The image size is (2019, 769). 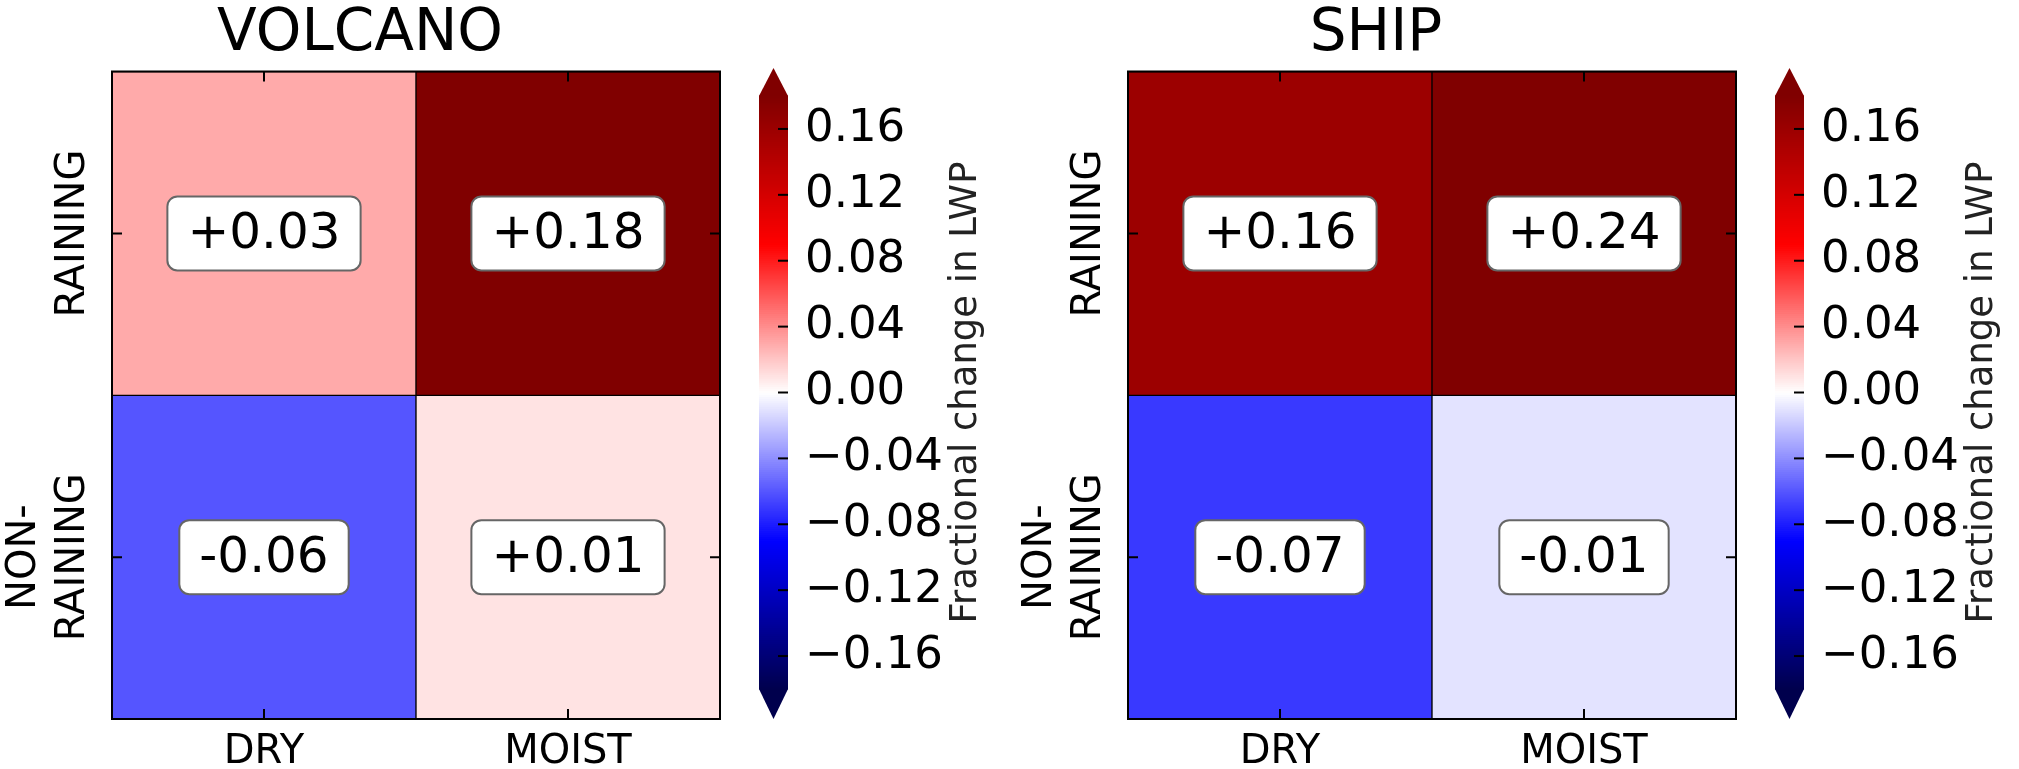 I want to click on data-label: +0.01, so click(x=568, y=555).